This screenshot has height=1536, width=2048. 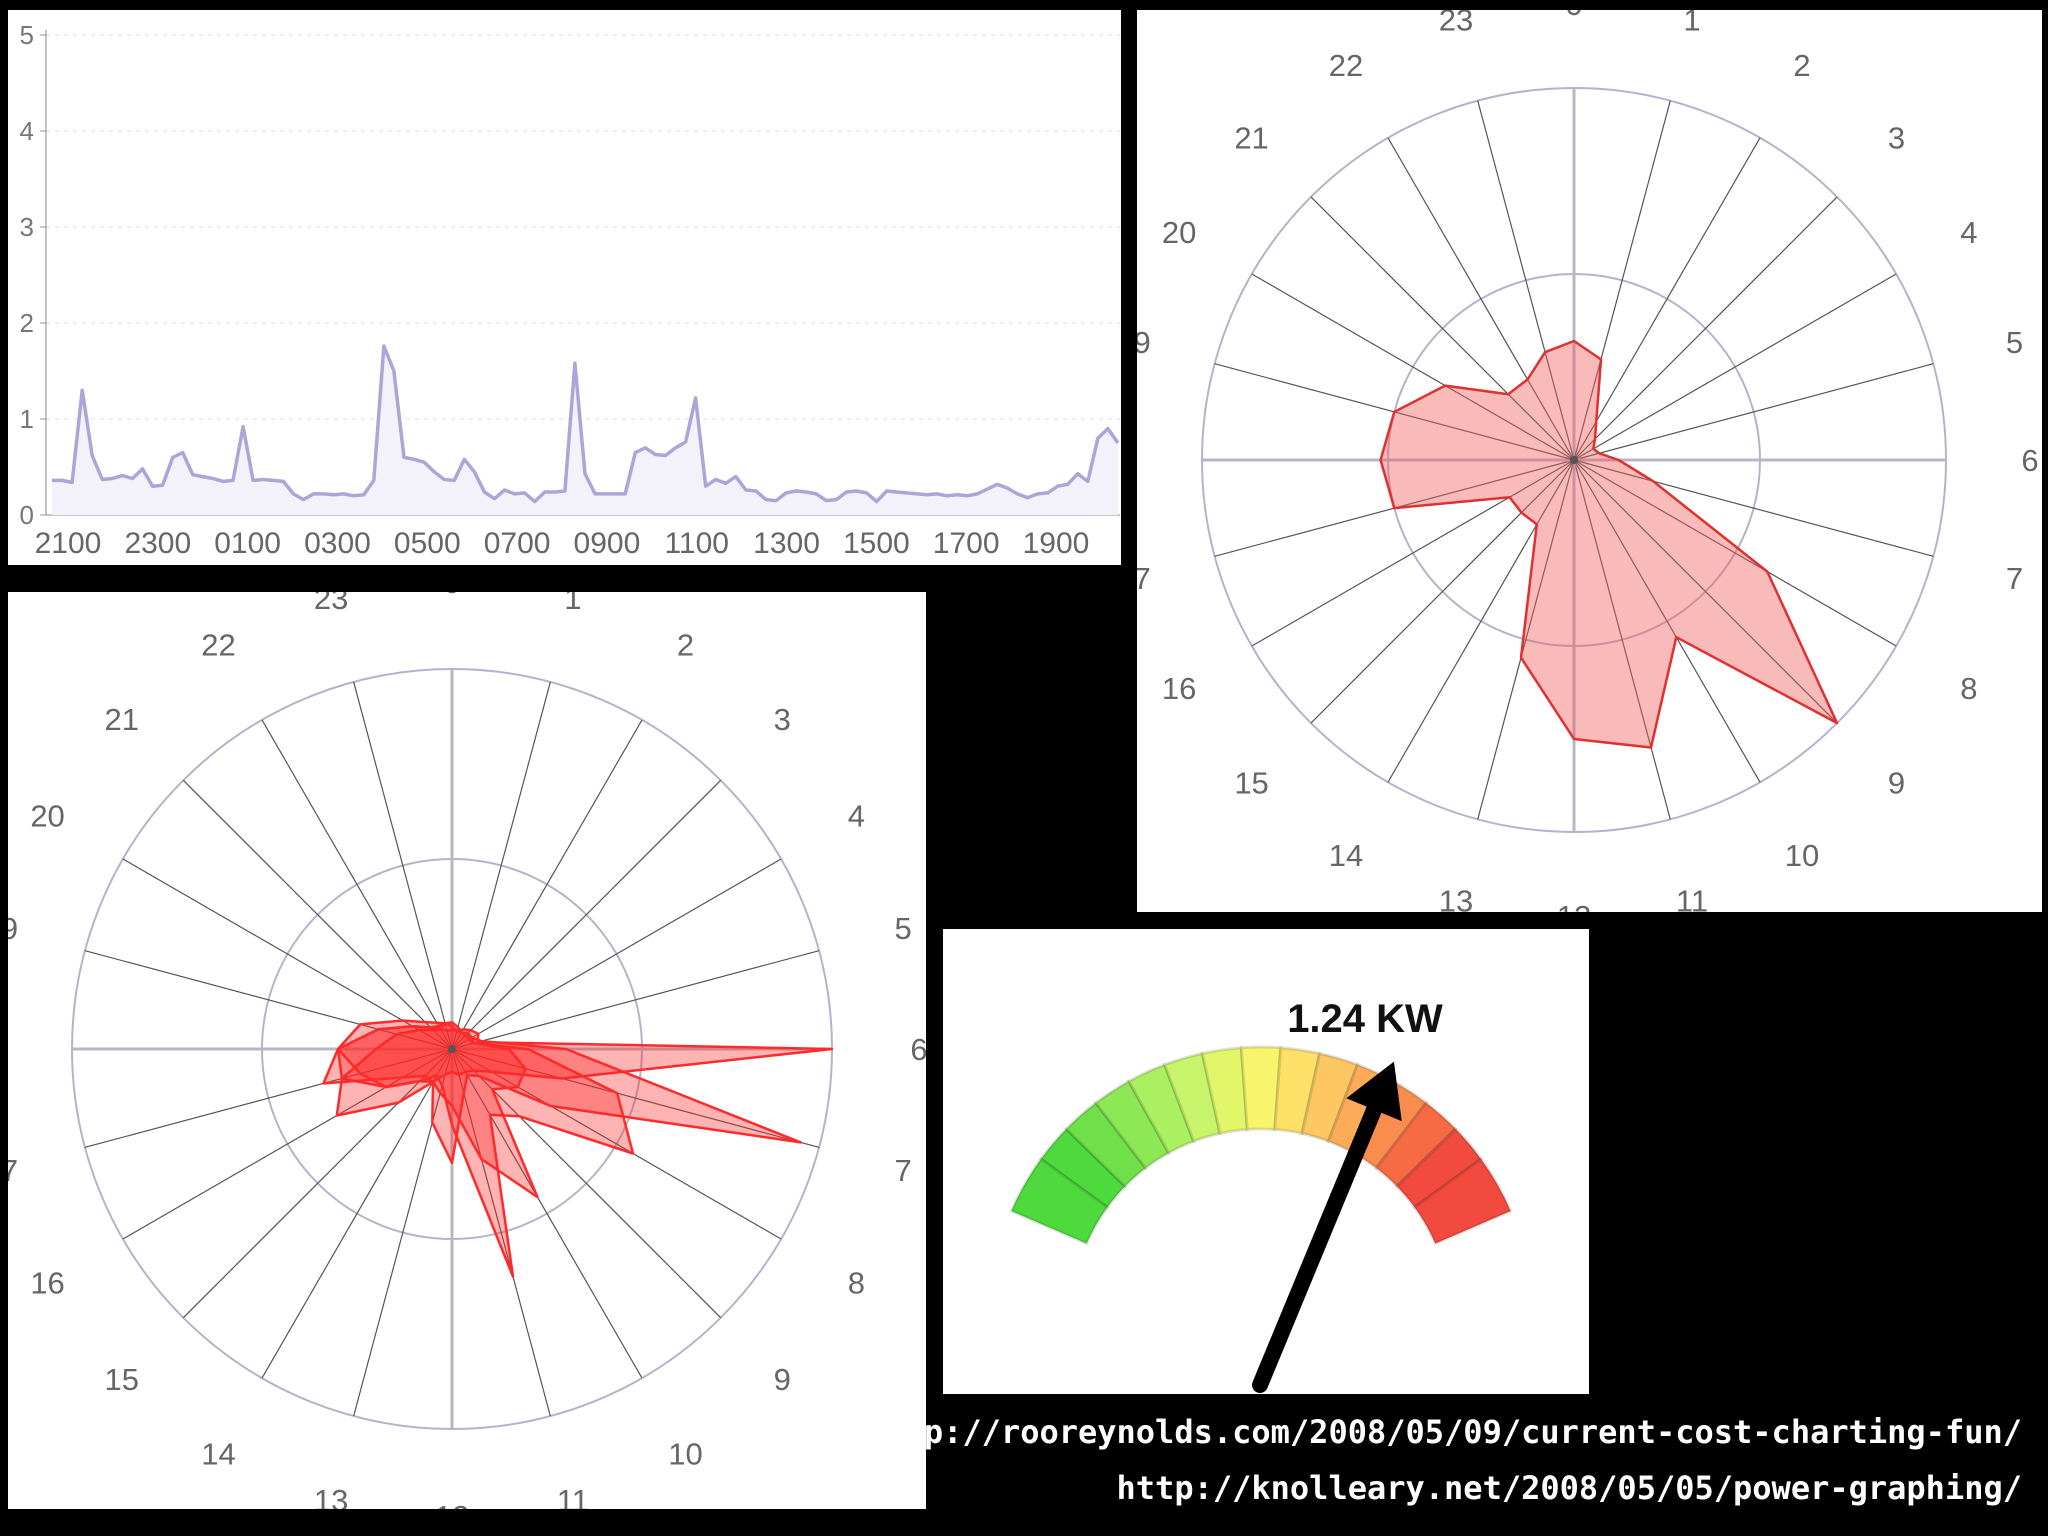 What do you see at coordinates (1056, 543) in the screenshot?
I see `x-tick-label: 1900` at bounding box center [1056, 543].